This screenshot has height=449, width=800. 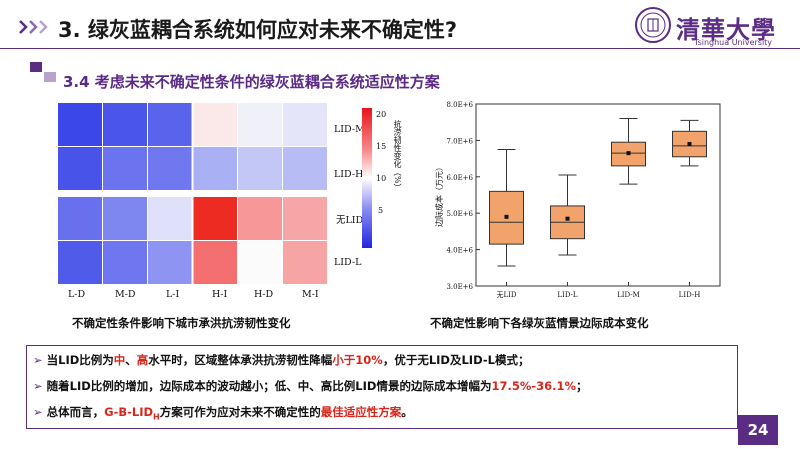 What do you see at coordinates (598, 195) in the screenshot?
I see `plot-frame` at bounding box center [598, 195].